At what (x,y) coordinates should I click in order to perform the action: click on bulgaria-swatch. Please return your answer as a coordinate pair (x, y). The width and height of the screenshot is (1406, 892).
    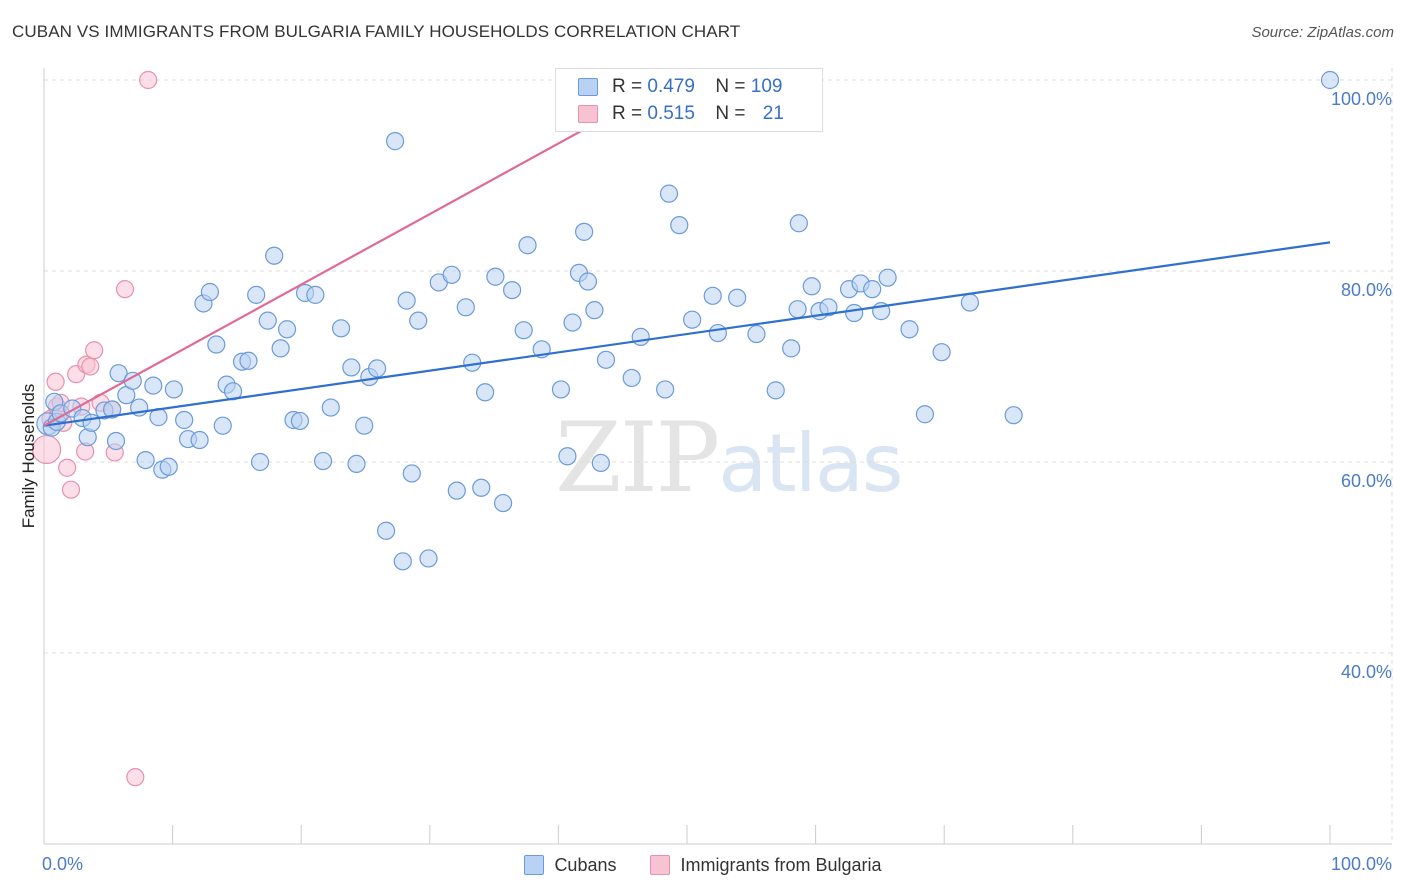
    Looking at the image, I should click on (588, 114).